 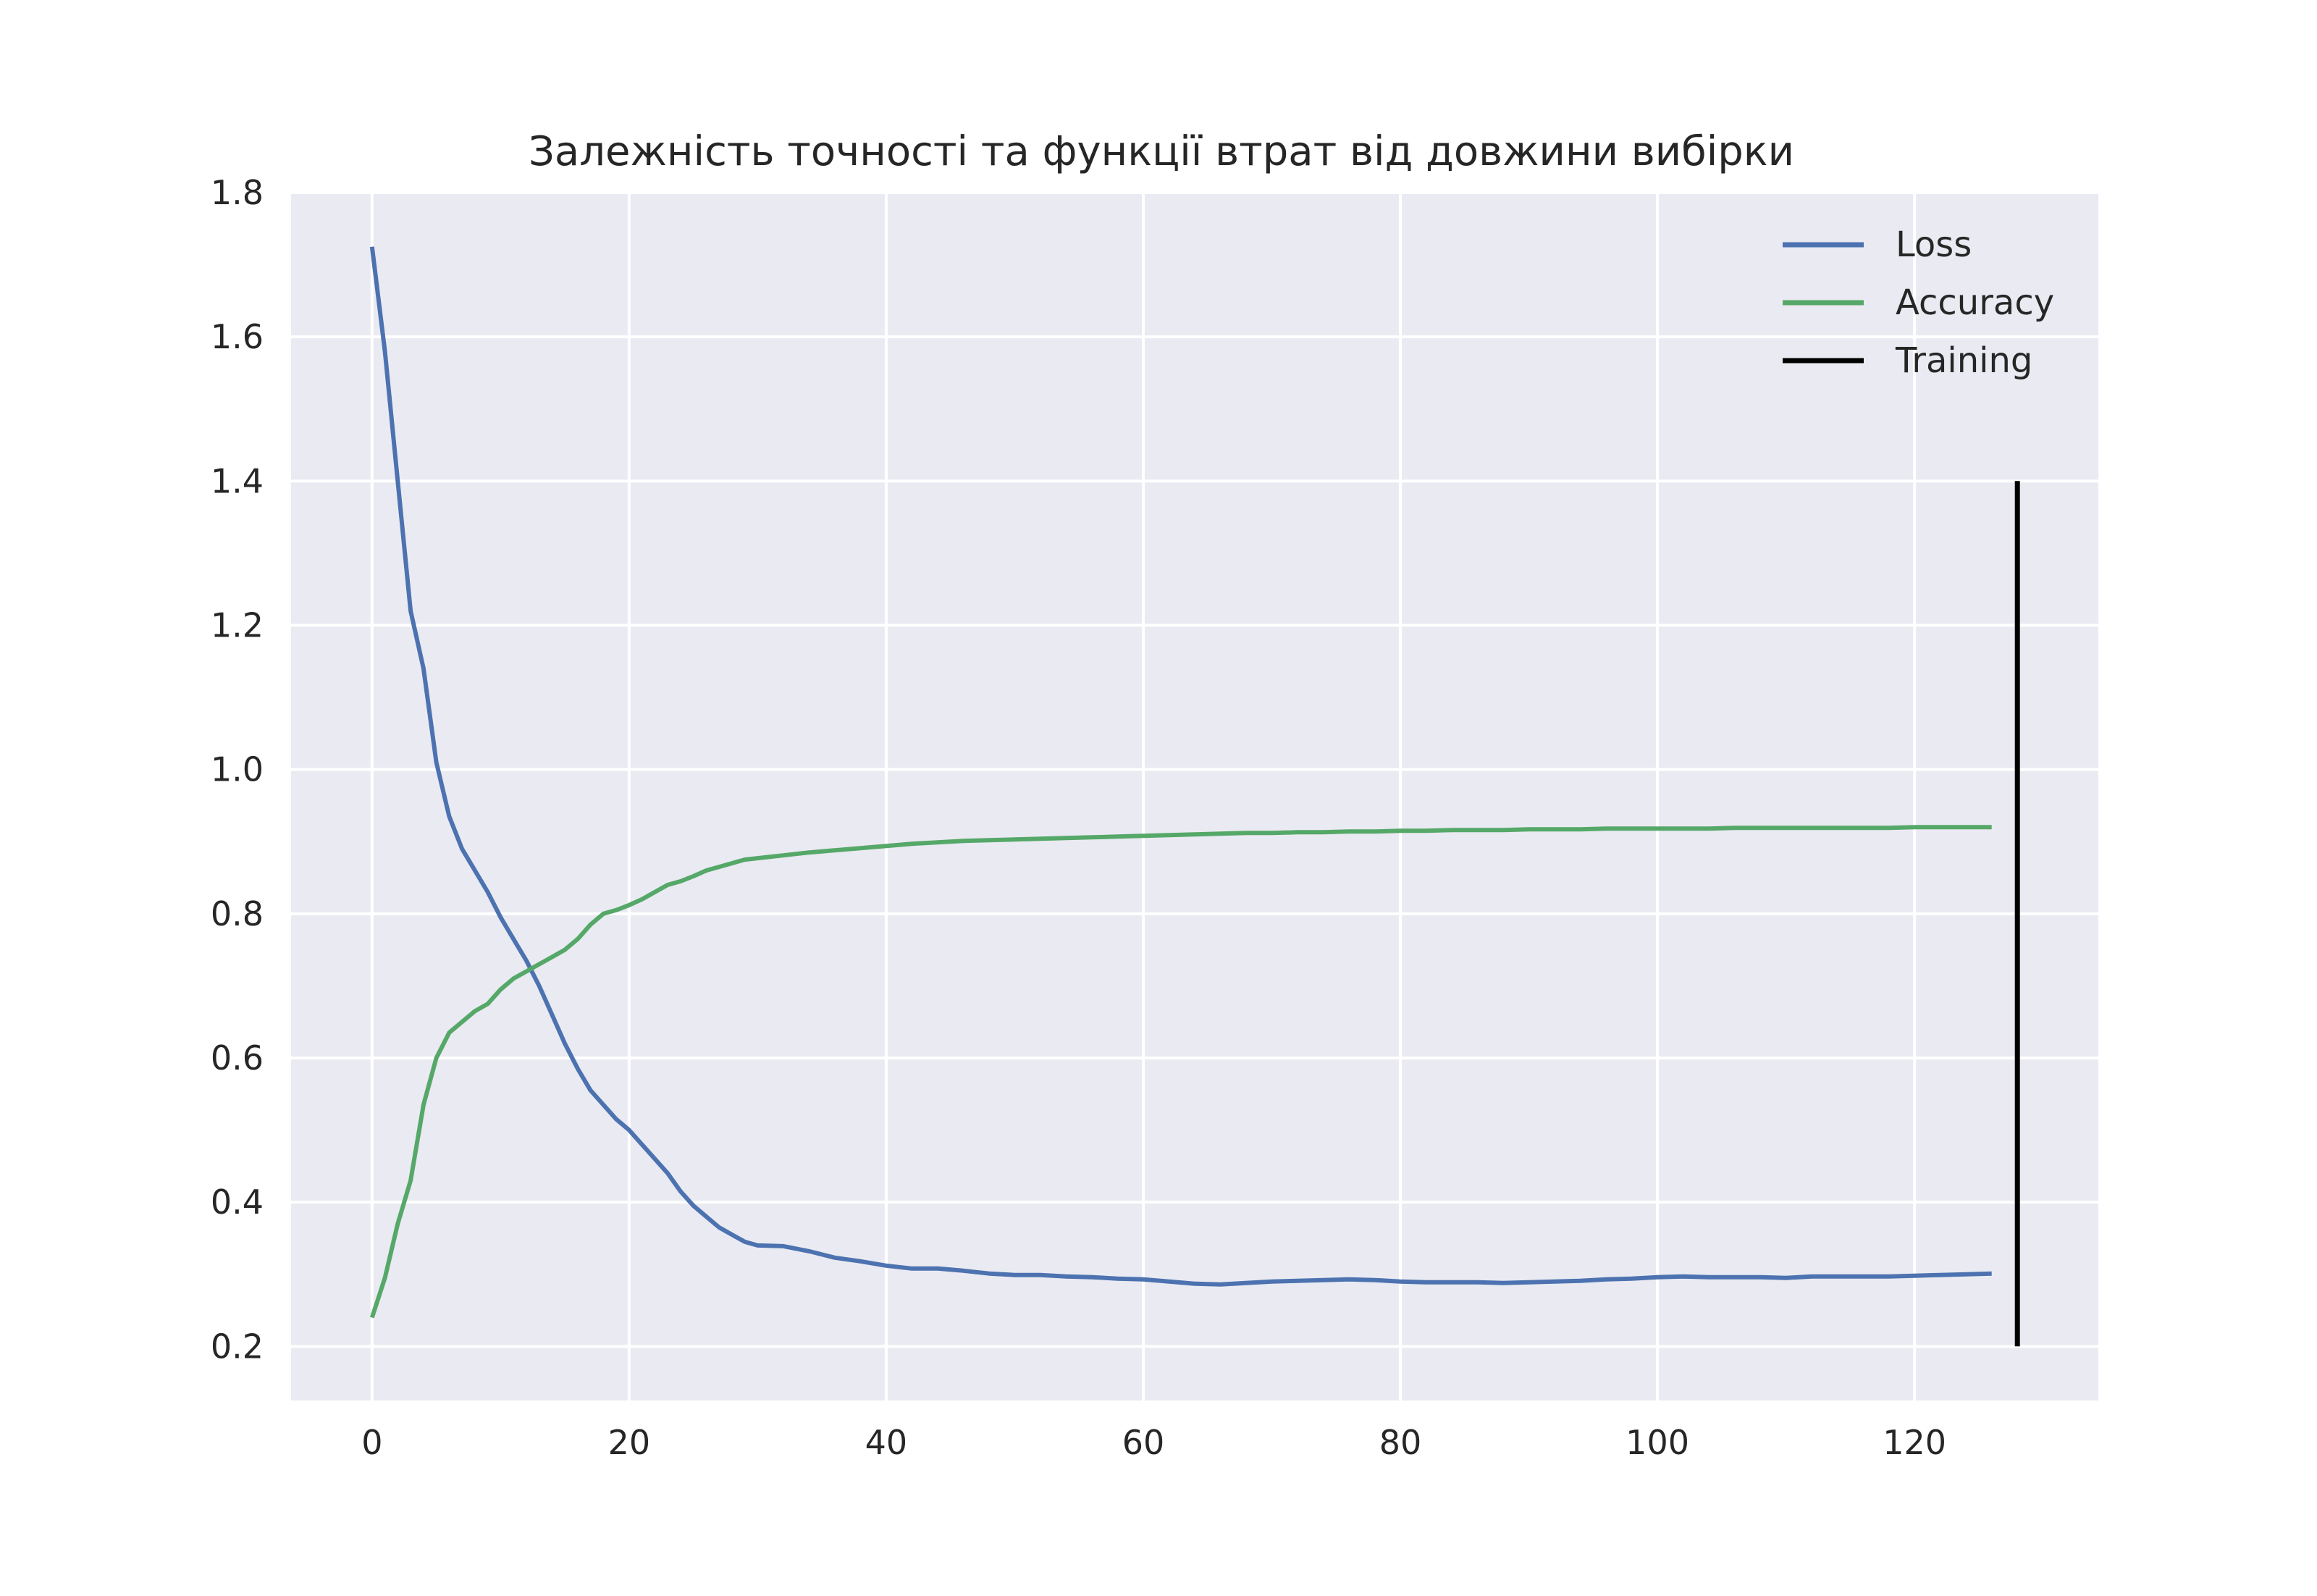 What do you see at coordinates (1401, 1442) in the screenshot?
I see `x-tick-label: 80` at bounding box center [1401, 1442].